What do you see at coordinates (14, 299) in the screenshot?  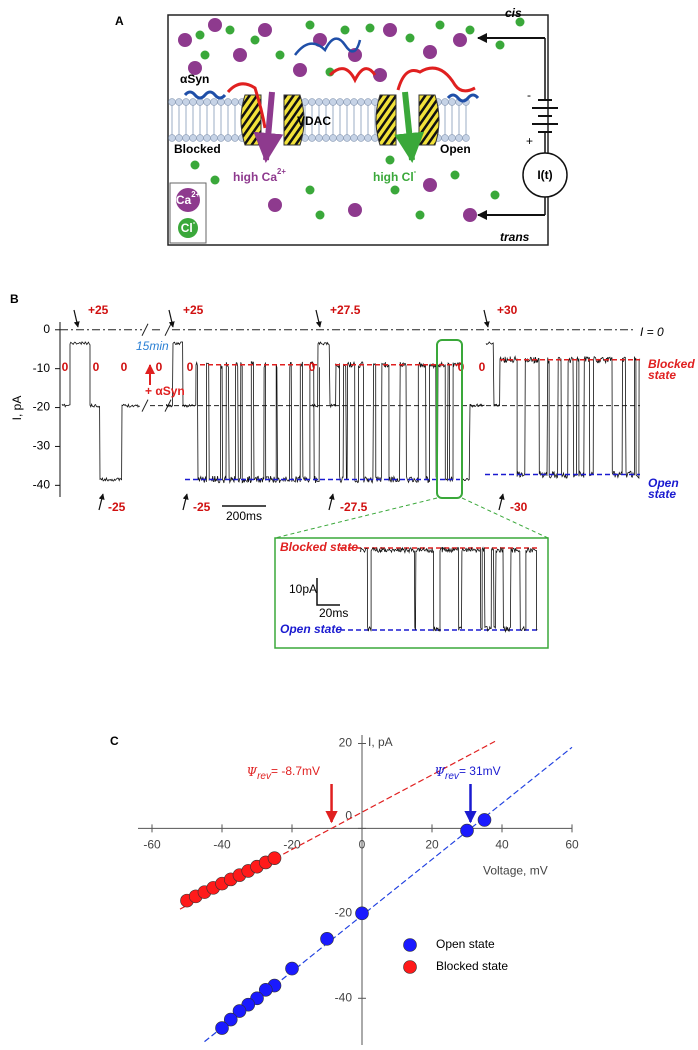 I see `panel-label: B` at bounding box center [14, 299].